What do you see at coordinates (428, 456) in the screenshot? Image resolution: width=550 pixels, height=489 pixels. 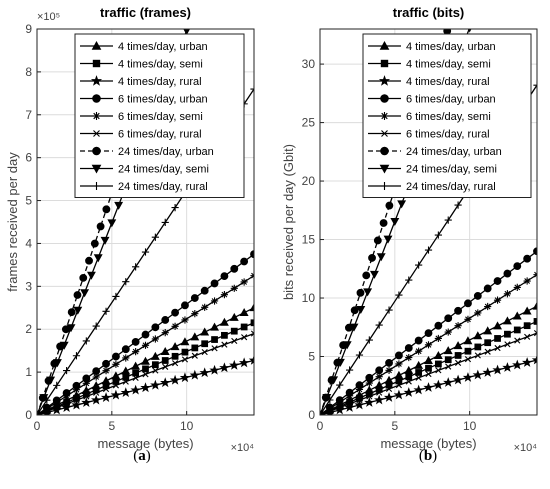 I see `panel-label: (b)` at bounding box center [428, 456].